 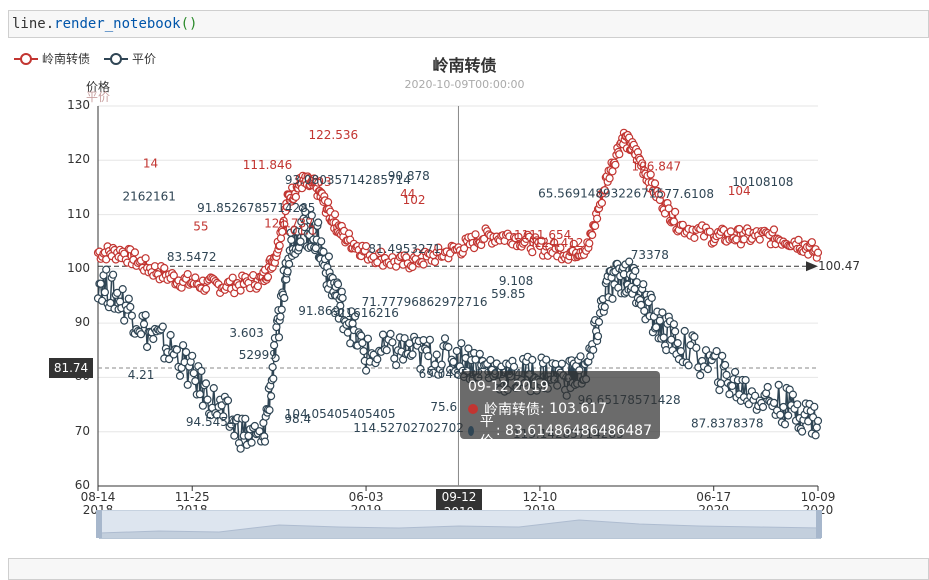 I want to click on x-tick-date: 06-03, so click(x=366, y=497).